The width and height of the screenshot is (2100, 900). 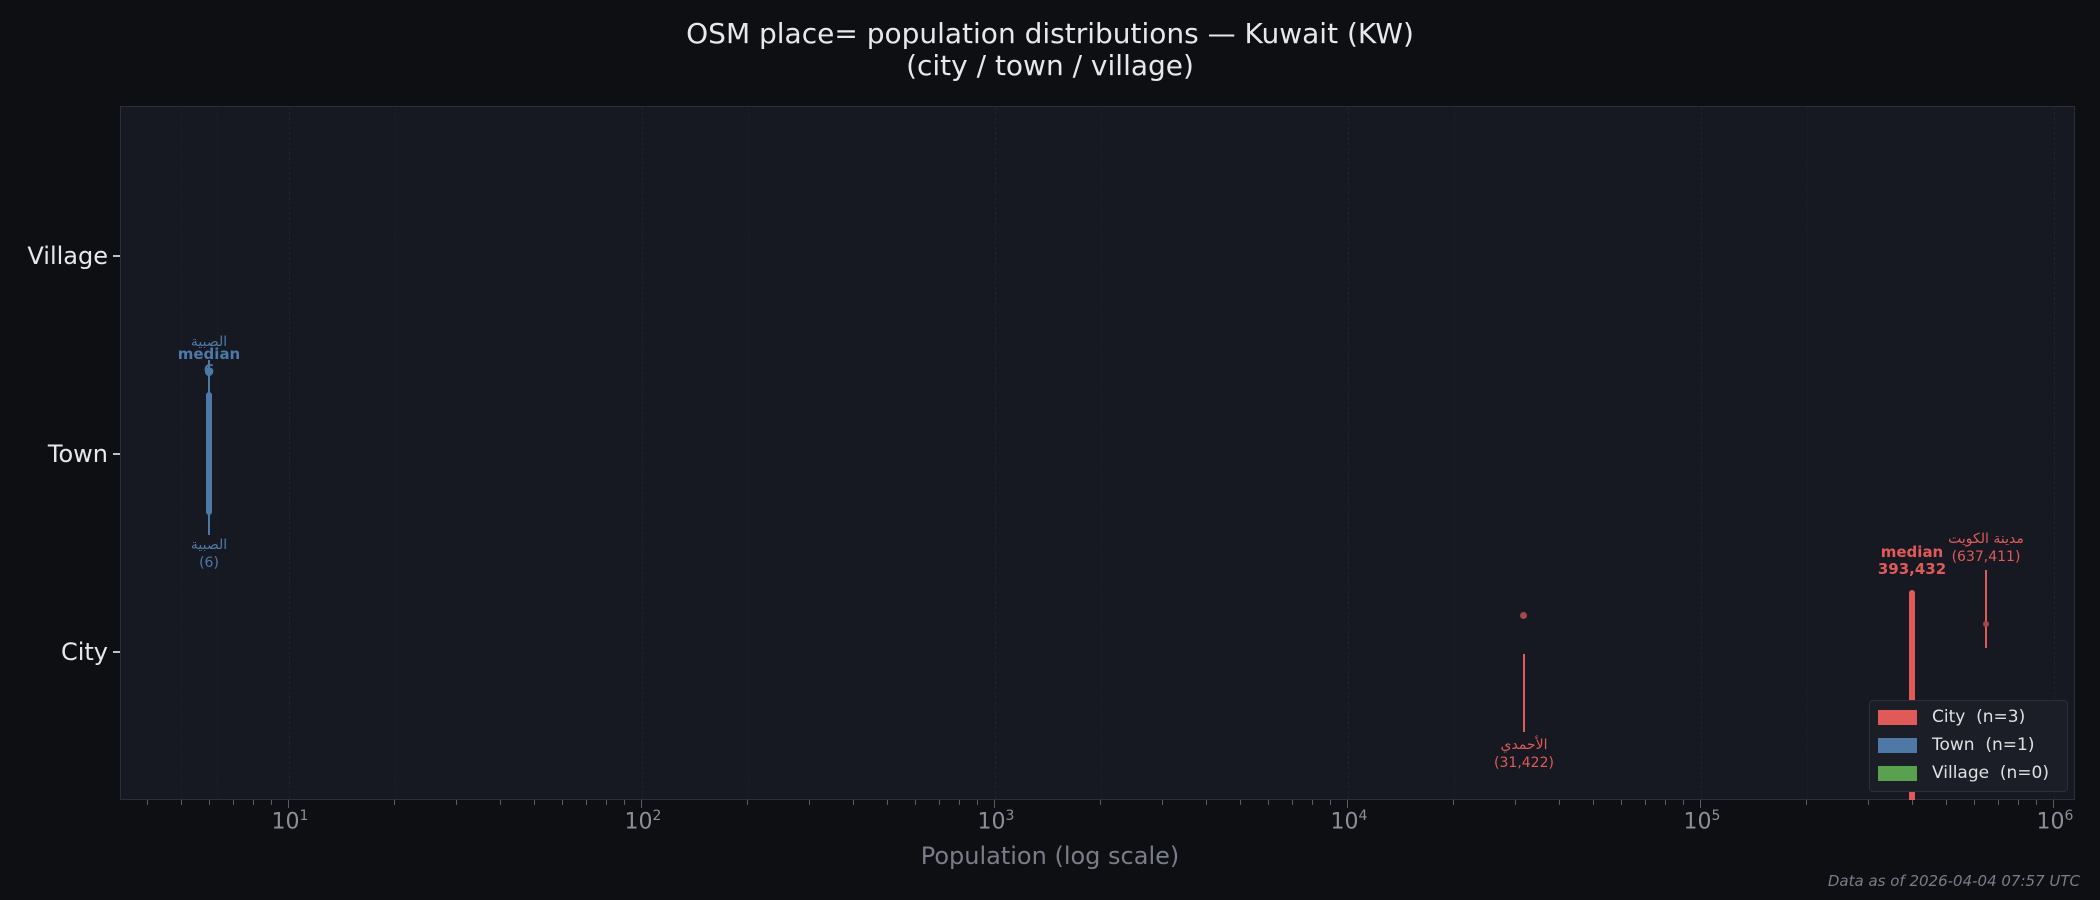 What do you see at coordinates (116, 454) in the screenshot?
I see `y-tick-town` at bounding box center [116, 454].